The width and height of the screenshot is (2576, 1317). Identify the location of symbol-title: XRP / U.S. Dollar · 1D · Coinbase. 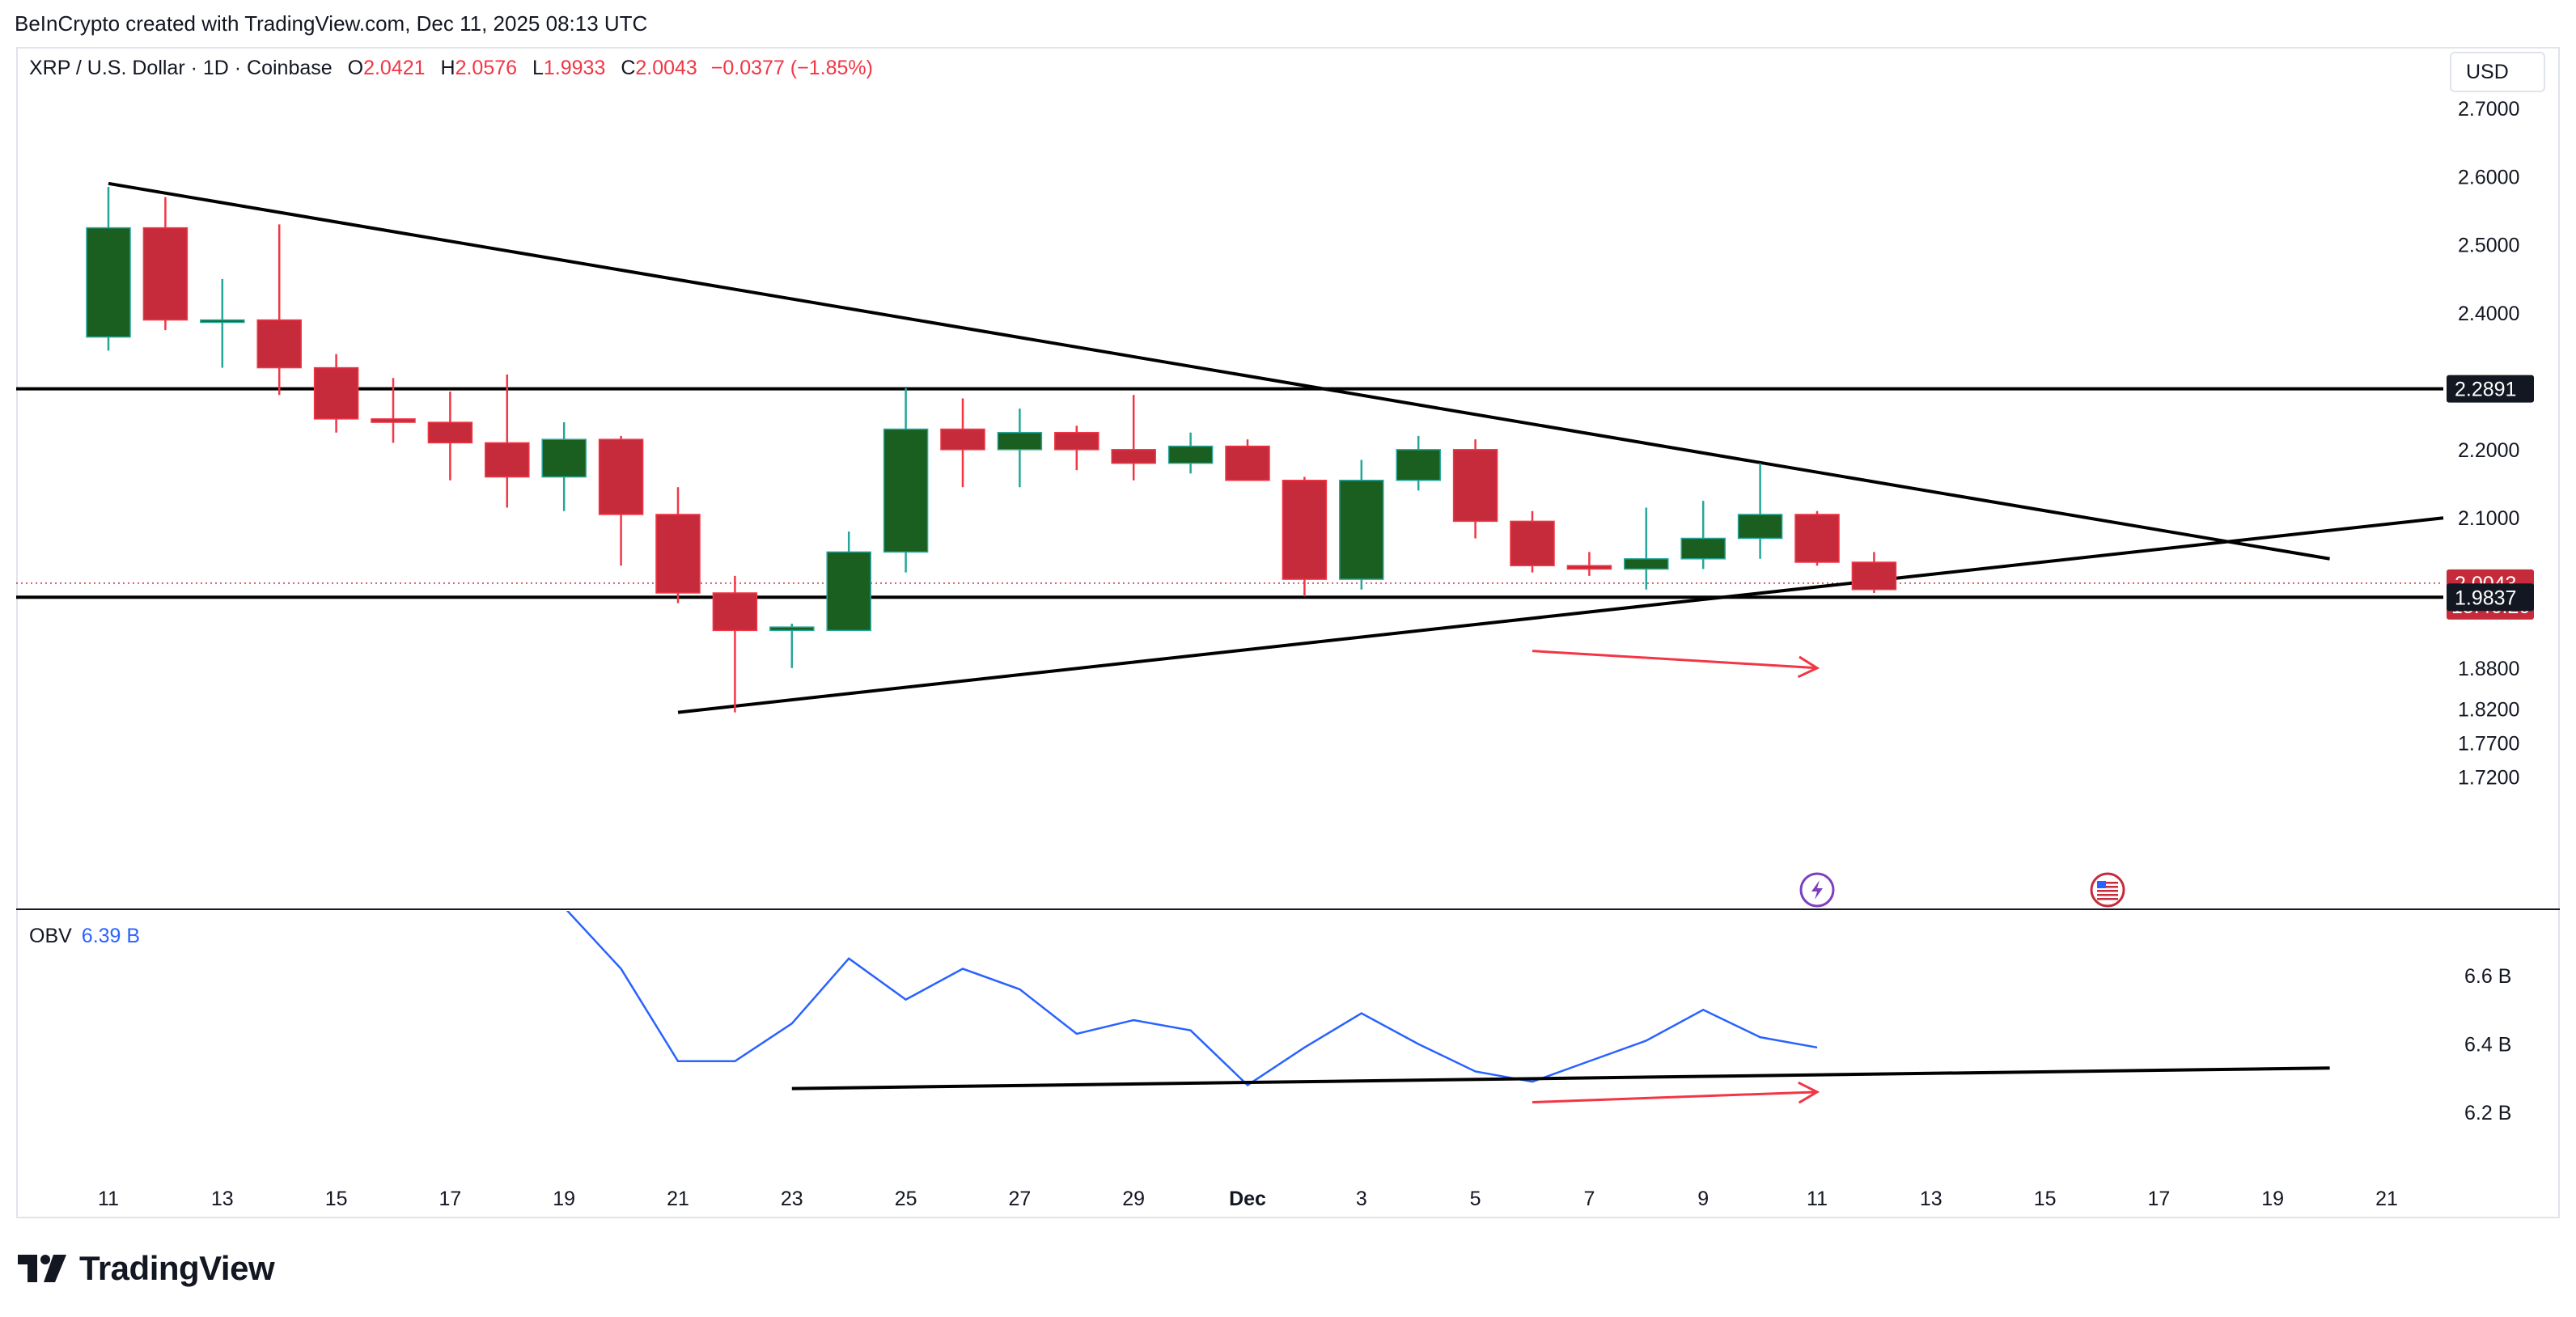
(181, 68).